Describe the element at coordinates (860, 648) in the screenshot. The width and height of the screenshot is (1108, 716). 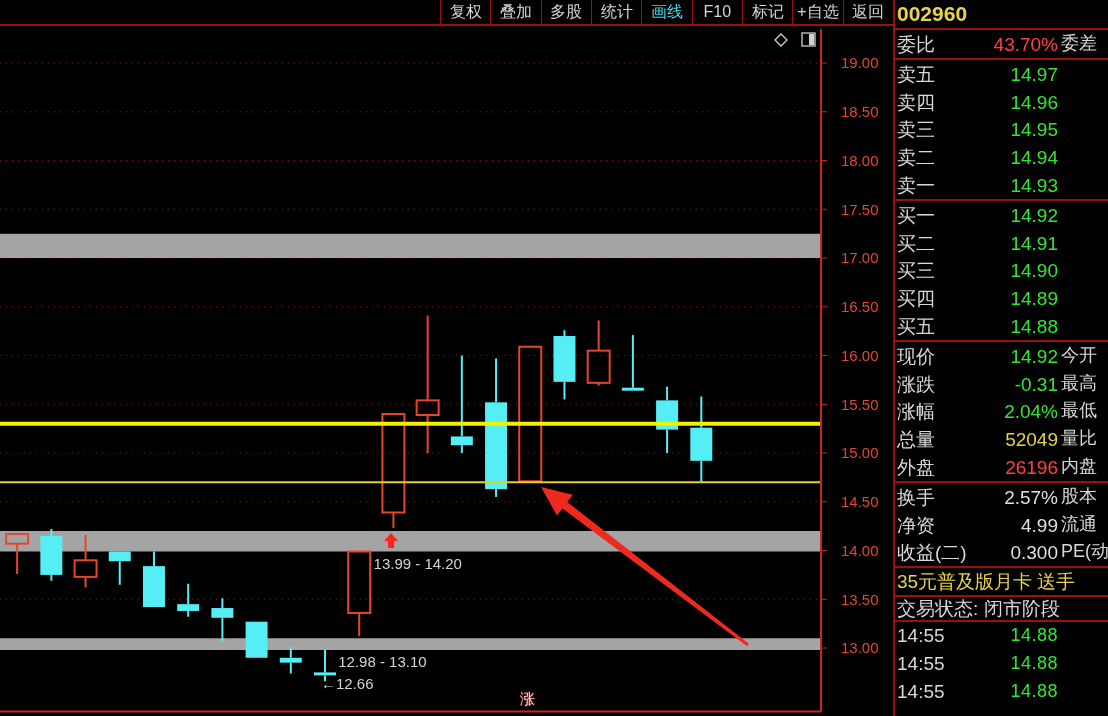
I see `y-tick-label: 13.00` at that location.